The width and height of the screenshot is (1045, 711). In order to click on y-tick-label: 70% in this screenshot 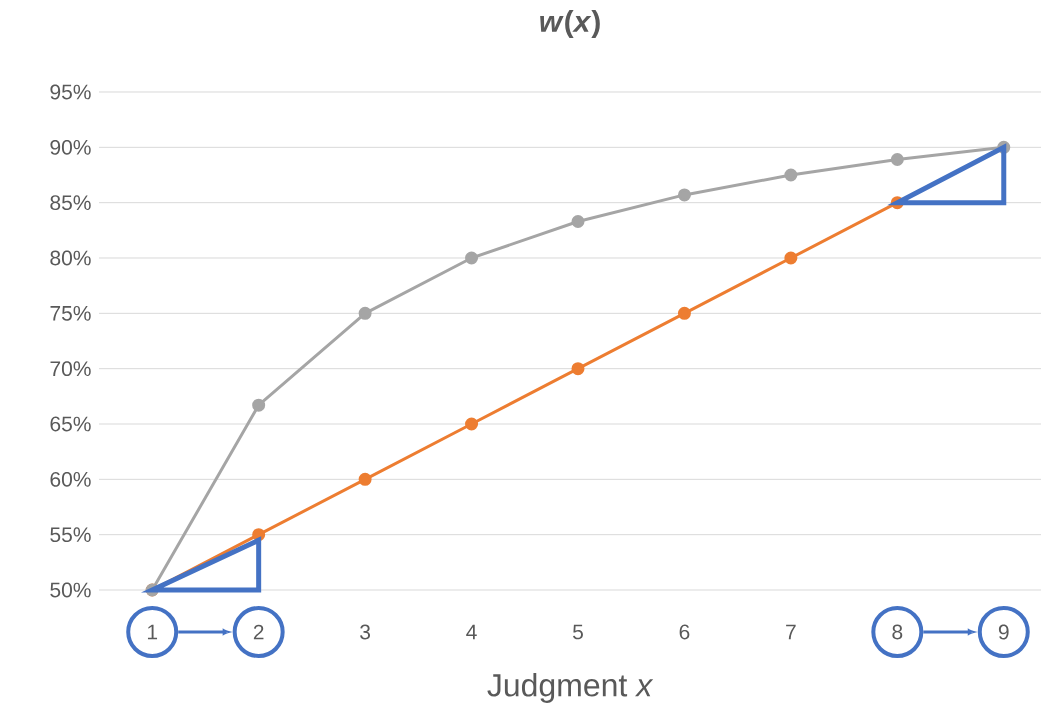, I will do `click(70, 369)`.